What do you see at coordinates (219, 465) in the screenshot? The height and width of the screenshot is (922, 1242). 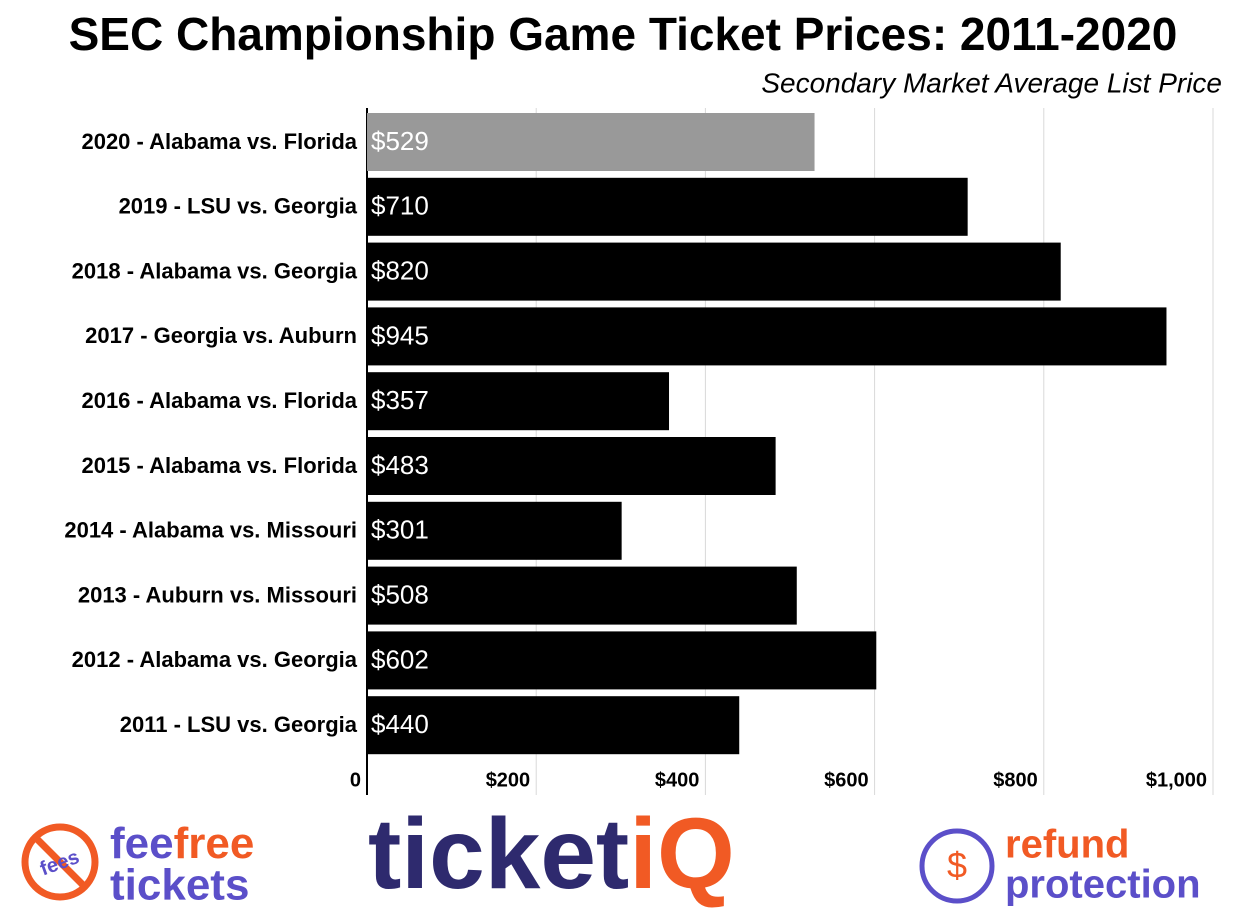 I see `y-tick-label: 2015 - Alabama vs. Florida` at bounding box center [219, 465].